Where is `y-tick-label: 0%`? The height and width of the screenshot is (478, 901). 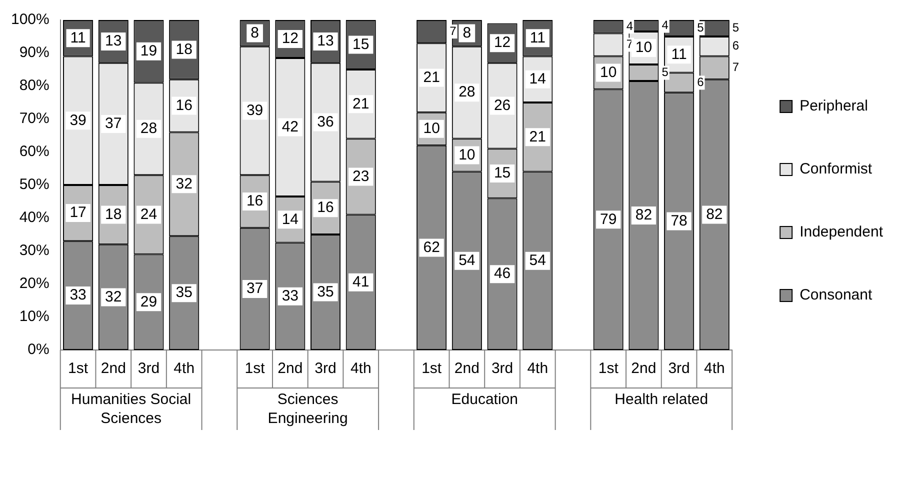
y-tick-label: 0% is located at coordinates (39, 349).